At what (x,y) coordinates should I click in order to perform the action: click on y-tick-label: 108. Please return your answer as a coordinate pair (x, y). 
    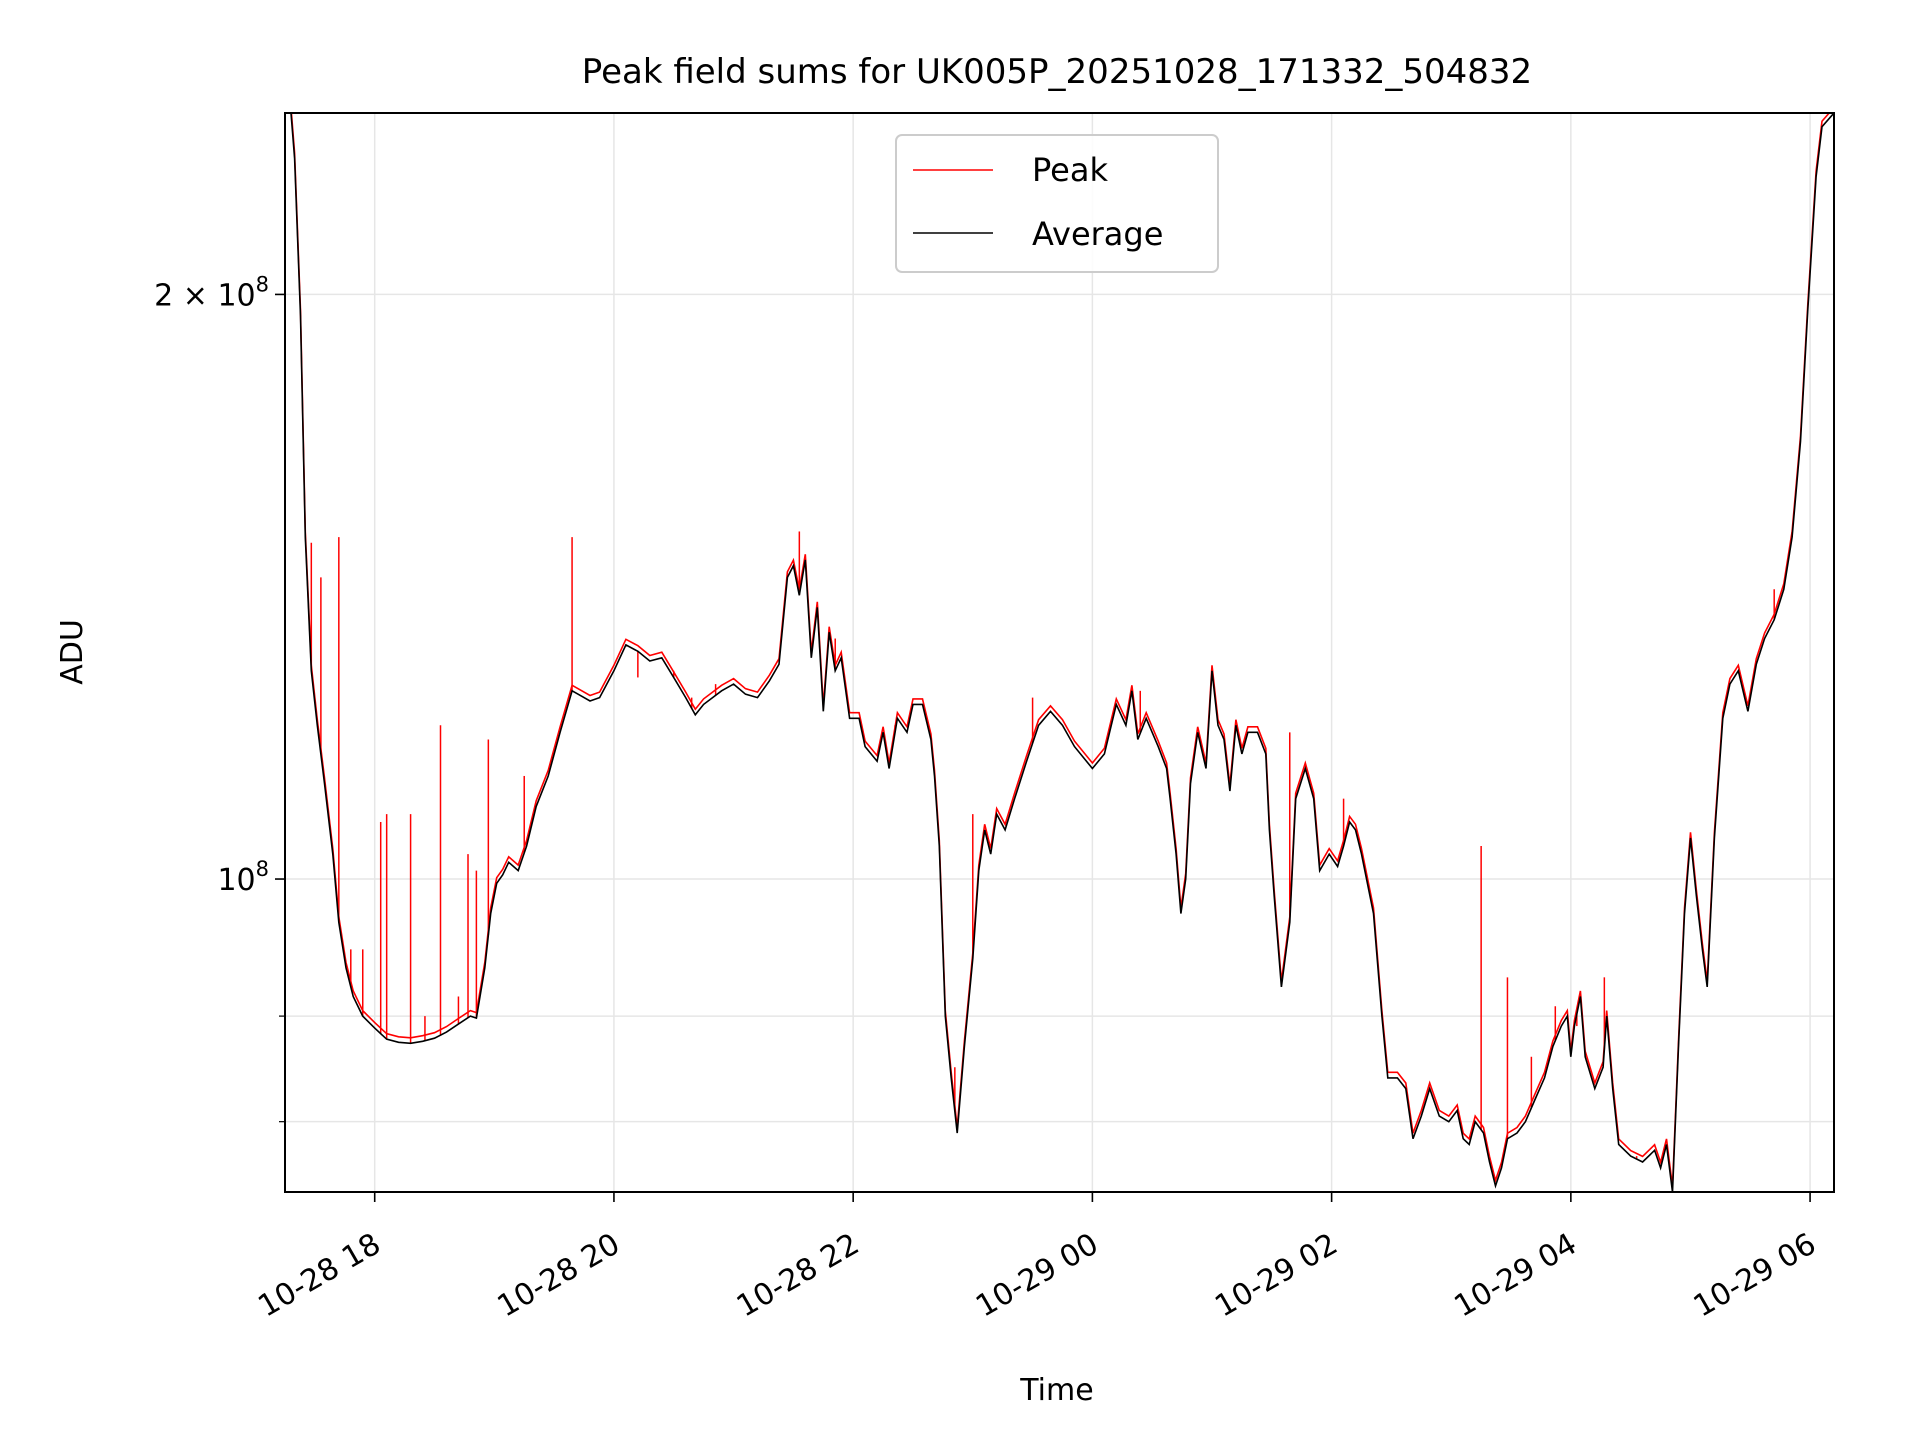
    Looking at the image, I should click on (243, 877).